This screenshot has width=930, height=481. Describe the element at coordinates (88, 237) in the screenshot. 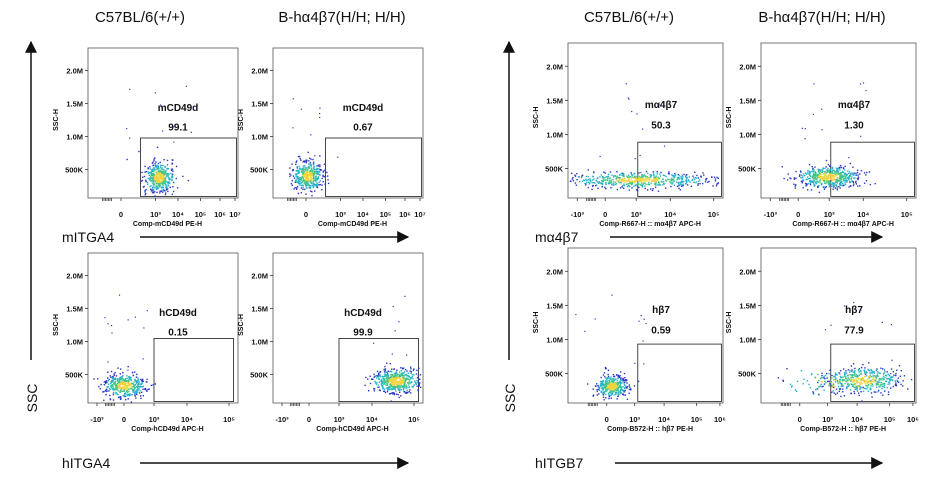

I see `left-row1-label: mITGA4` at that location.